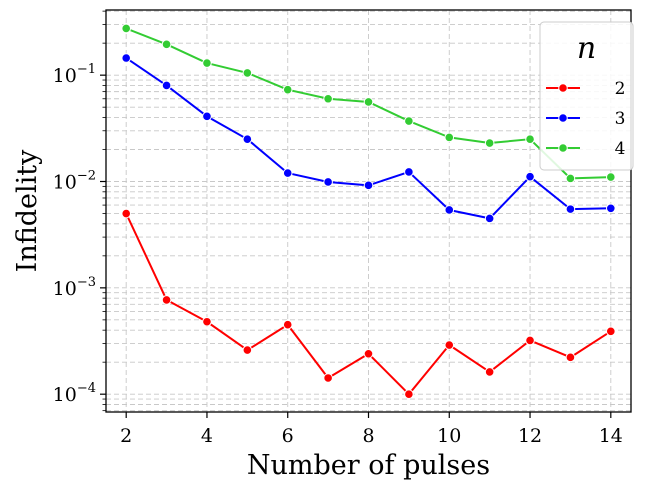 The height and width of the screenshot is (480, 646). I want to click on y-tick-label: 10⁻², so click(74, 181).